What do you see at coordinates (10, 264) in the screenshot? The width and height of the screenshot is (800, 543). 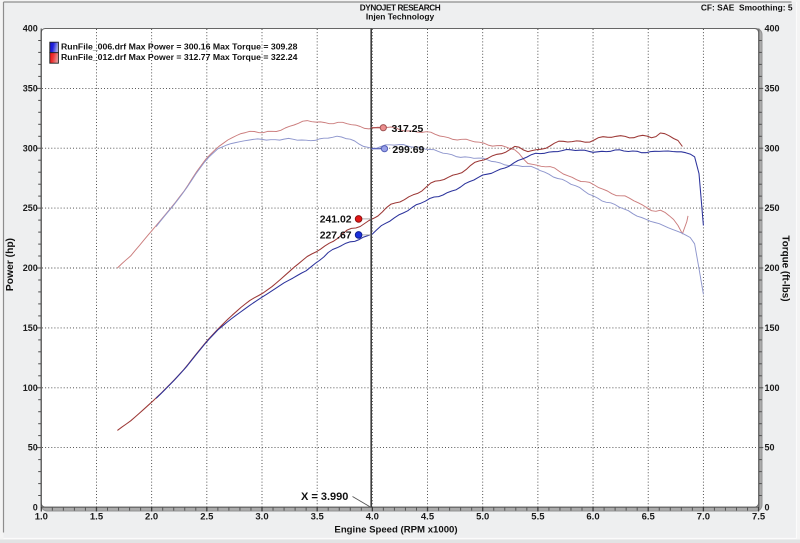 I see `svg-text: Power (hp)` at bounding box center [10, 264].